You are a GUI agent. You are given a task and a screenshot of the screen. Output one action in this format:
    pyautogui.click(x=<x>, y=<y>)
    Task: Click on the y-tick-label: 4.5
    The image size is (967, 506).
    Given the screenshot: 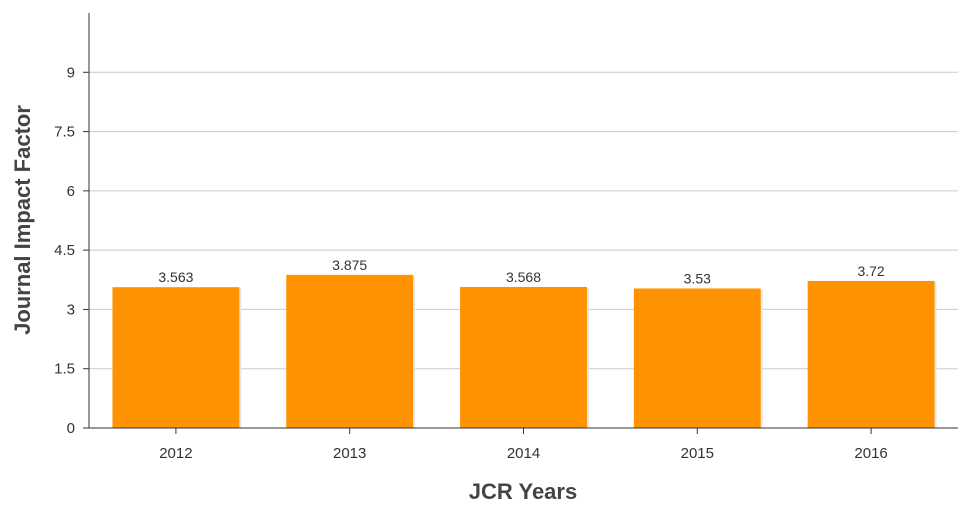 What is the action you would take?
    pyautogui.click(x=64, y=250)
    